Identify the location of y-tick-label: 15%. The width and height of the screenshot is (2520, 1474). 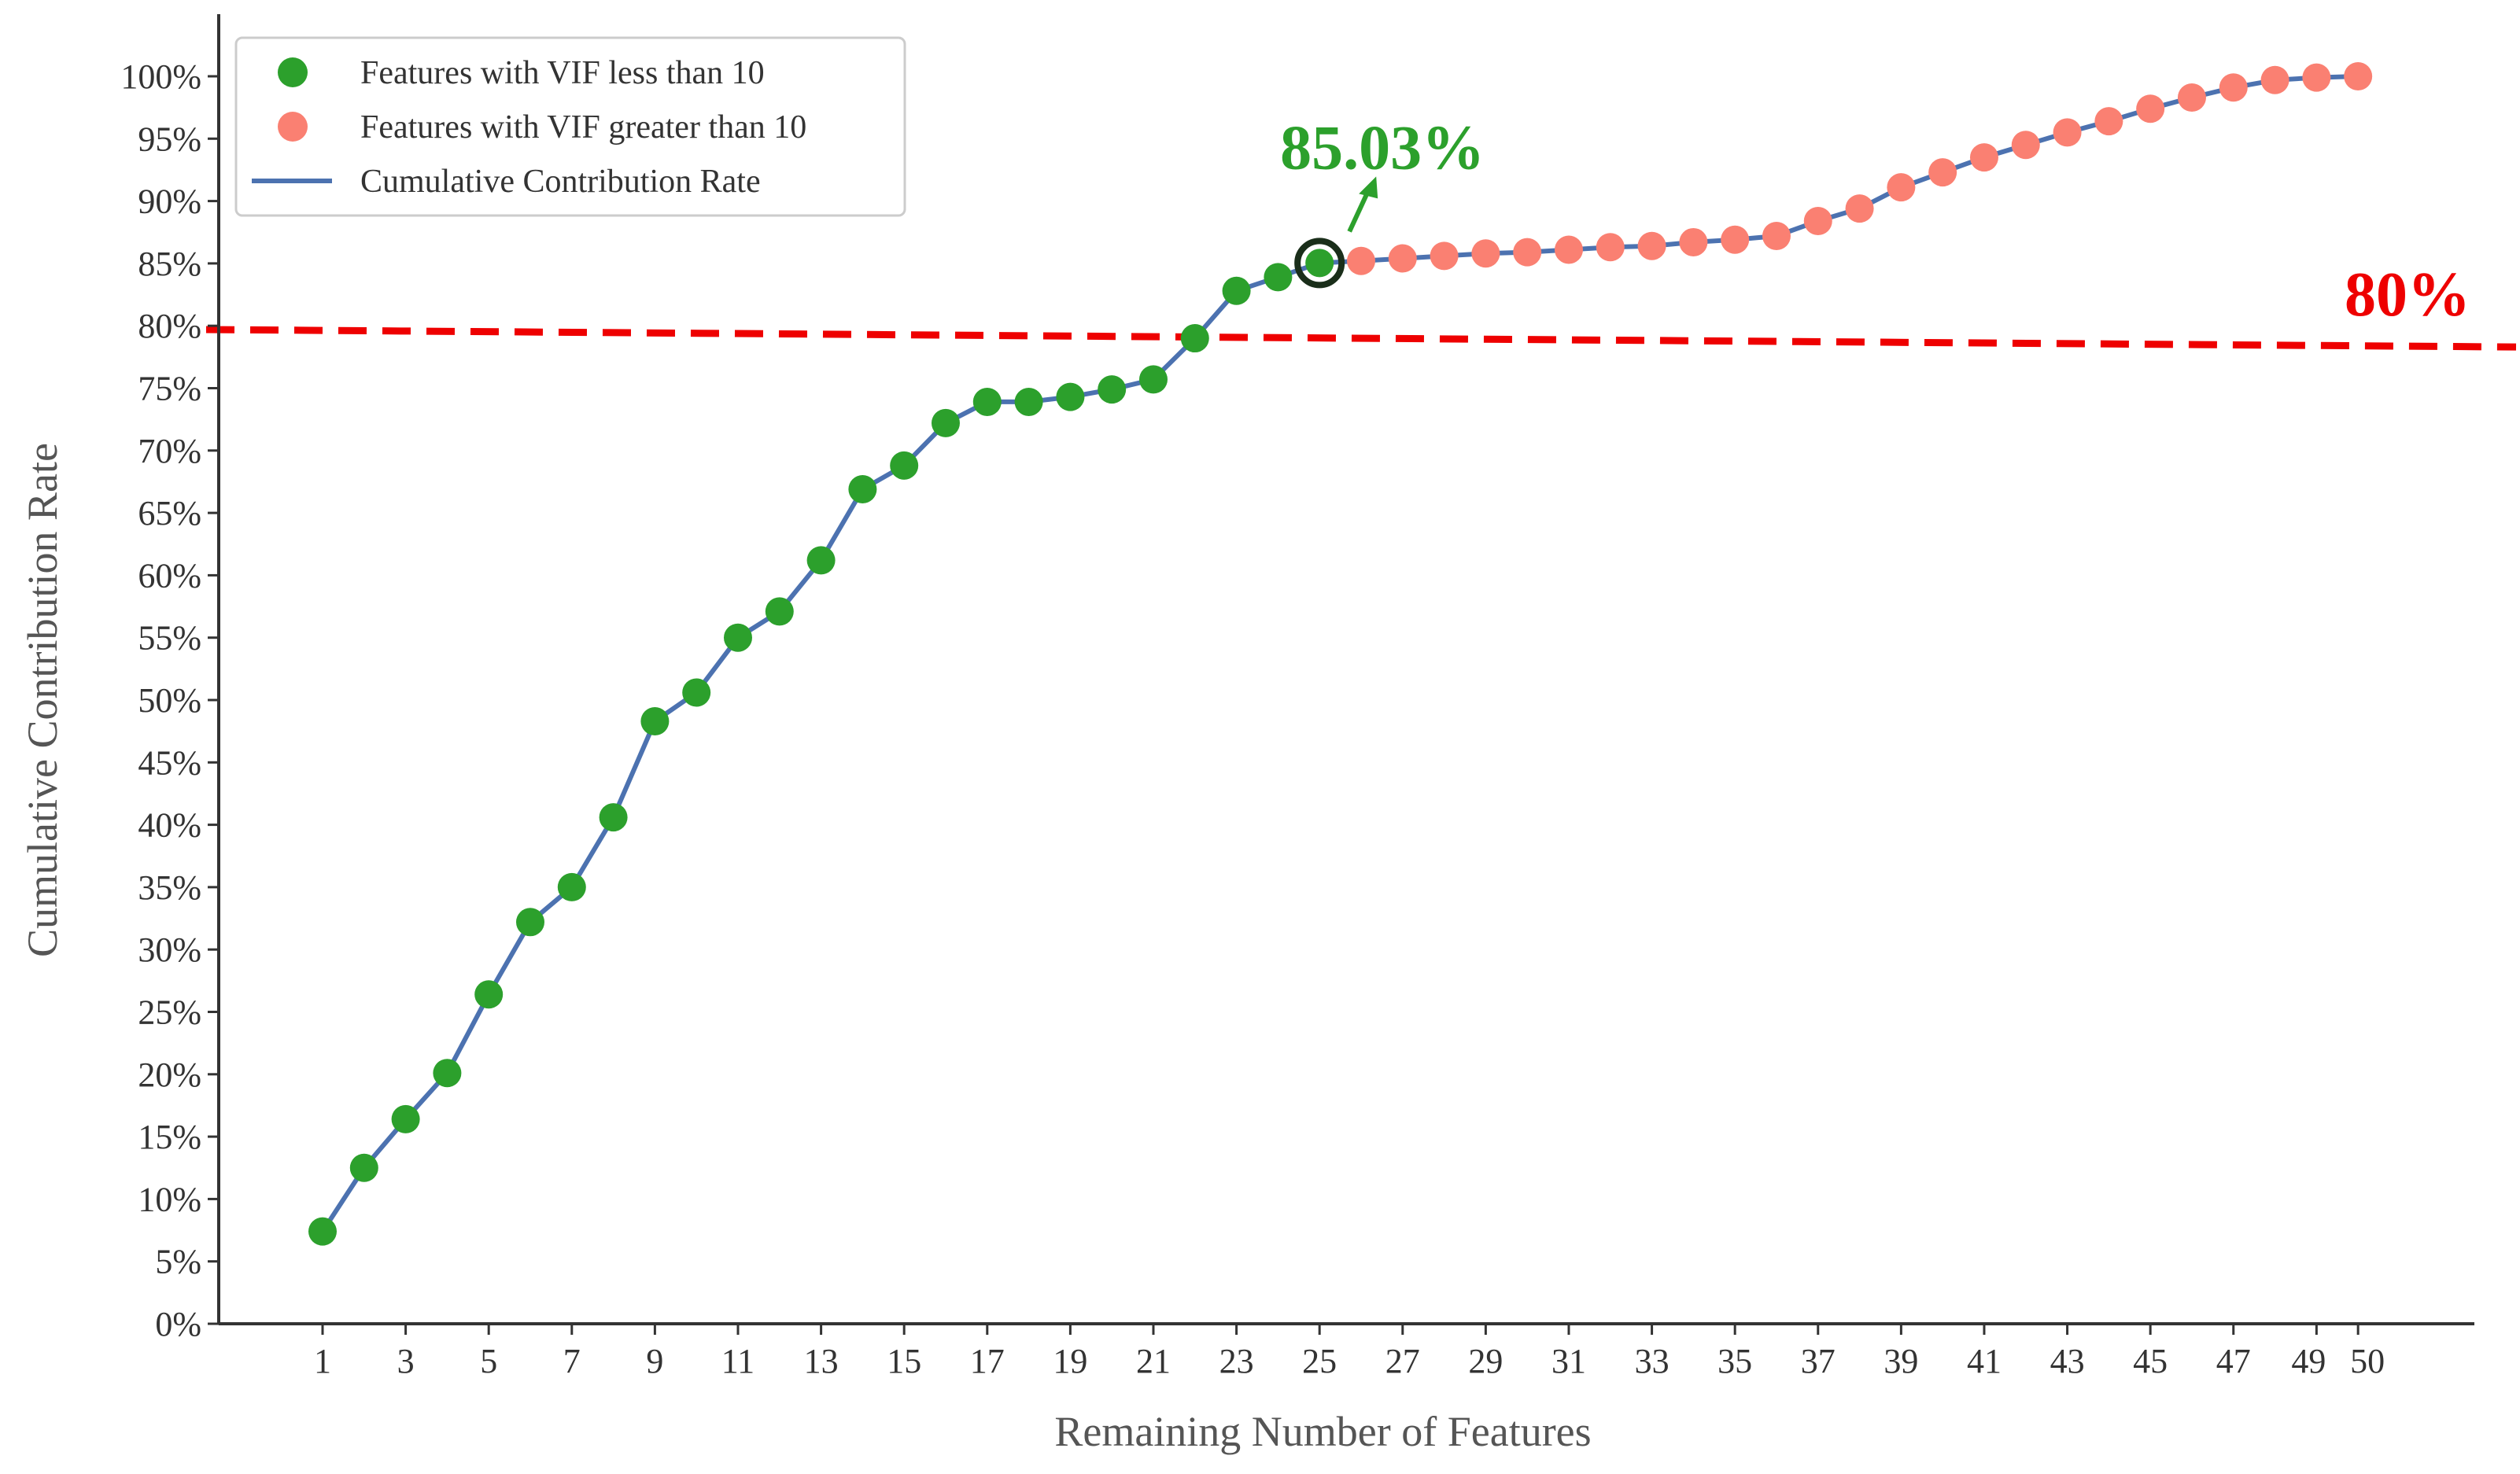
(169, 1137).